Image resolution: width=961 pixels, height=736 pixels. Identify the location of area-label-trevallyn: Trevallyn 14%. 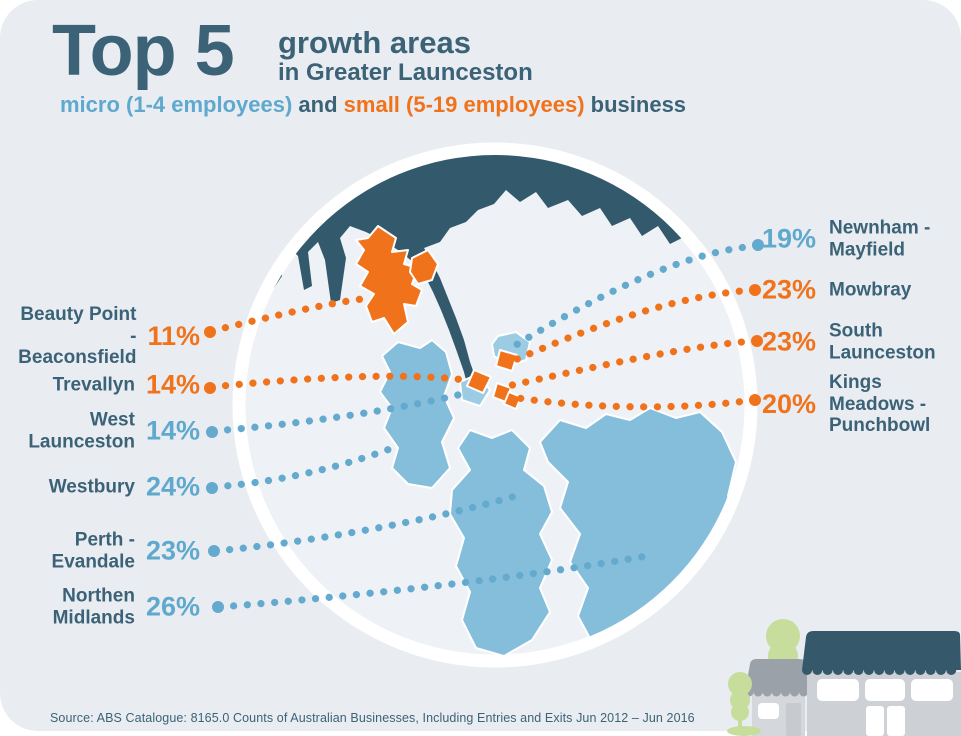
(110, 385).